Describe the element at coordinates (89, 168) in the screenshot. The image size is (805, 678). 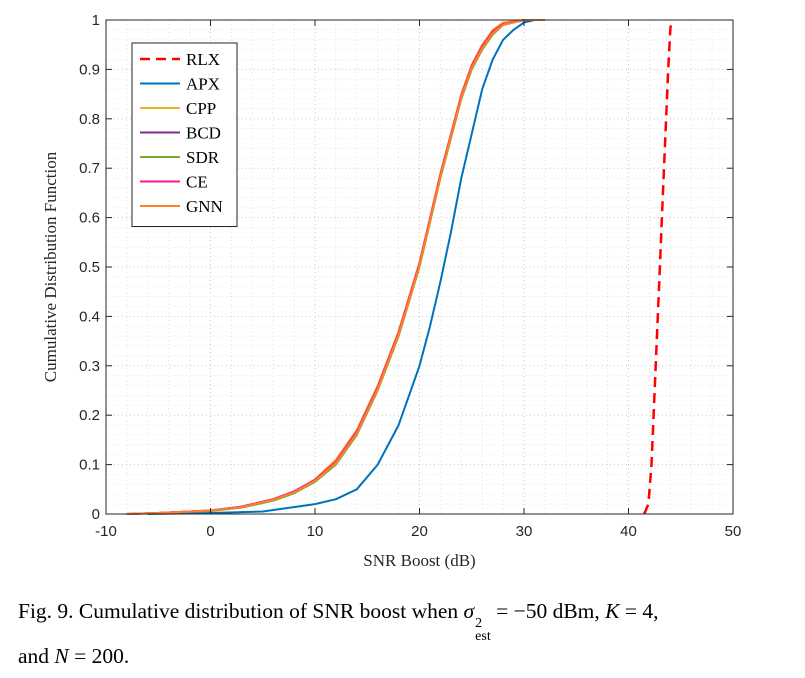
I see `y-tick-label: 0.7` at that location.